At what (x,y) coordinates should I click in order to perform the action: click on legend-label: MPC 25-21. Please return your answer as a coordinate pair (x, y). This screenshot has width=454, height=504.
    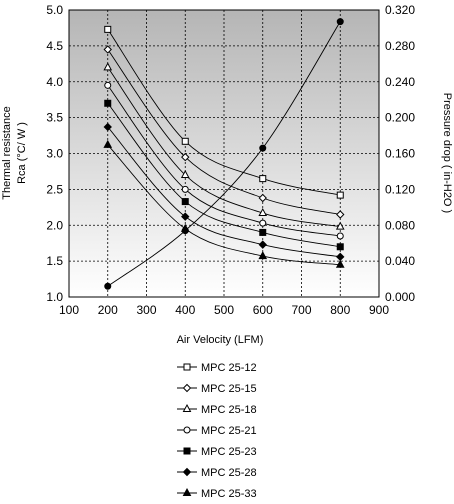
    Looking at the image, I should click on (229, 431).